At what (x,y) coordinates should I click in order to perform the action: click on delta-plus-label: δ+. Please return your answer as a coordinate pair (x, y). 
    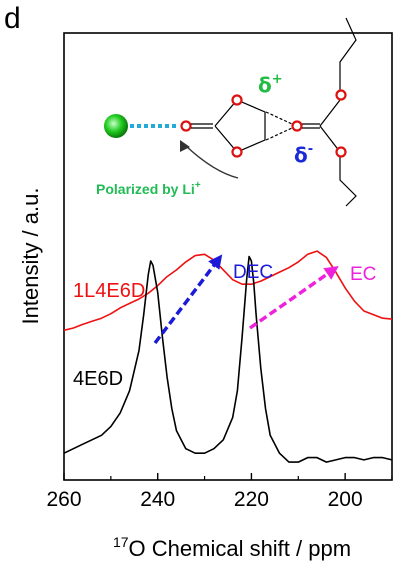
    Looking at the image, I should click on (270, 84).